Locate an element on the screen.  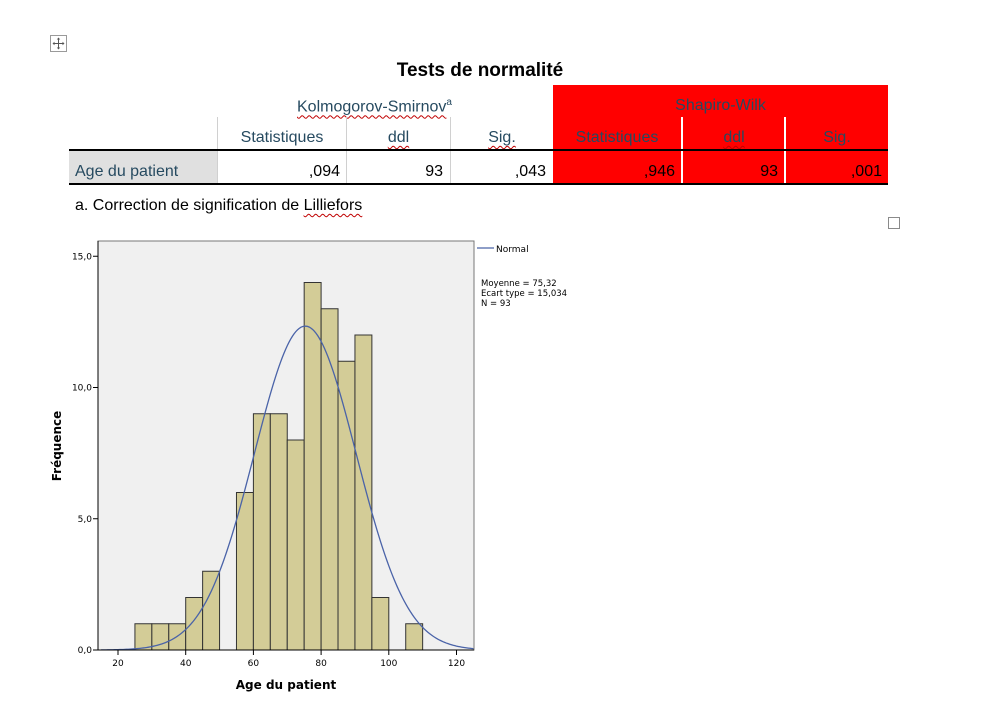
col-ks-sig-text: Sig. is located at coordinates (502, 137).